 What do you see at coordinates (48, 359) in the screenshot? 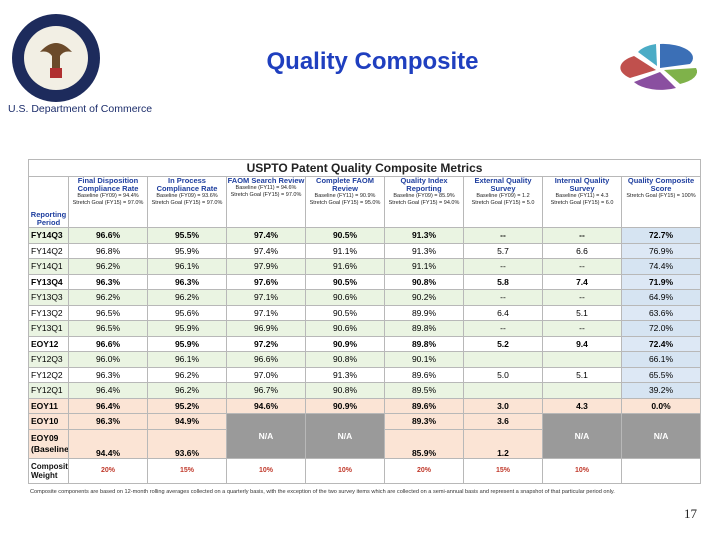
I see `period-cell: FY12Q3` at bounding box center [48, 359].